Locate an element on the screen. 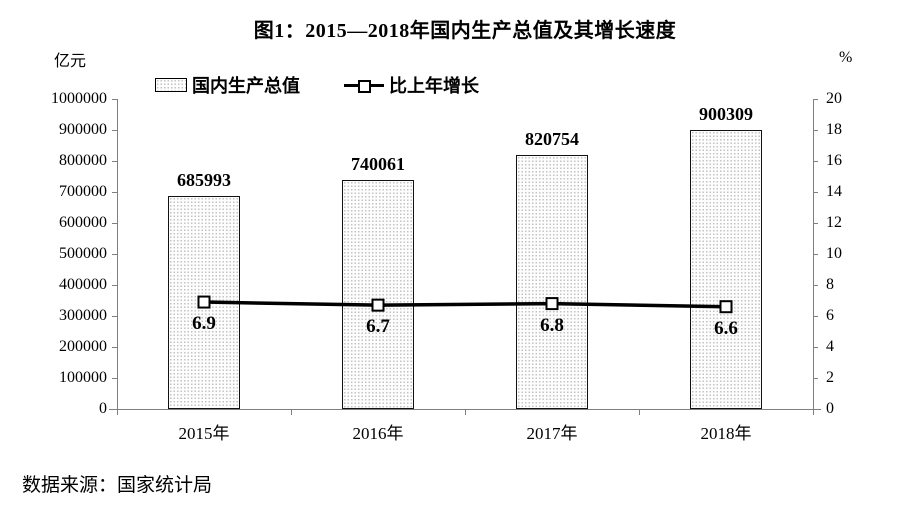 This screenshot has width=900, height=518. right-axis-tick-label: 6 is located at coordinates (830, 315).